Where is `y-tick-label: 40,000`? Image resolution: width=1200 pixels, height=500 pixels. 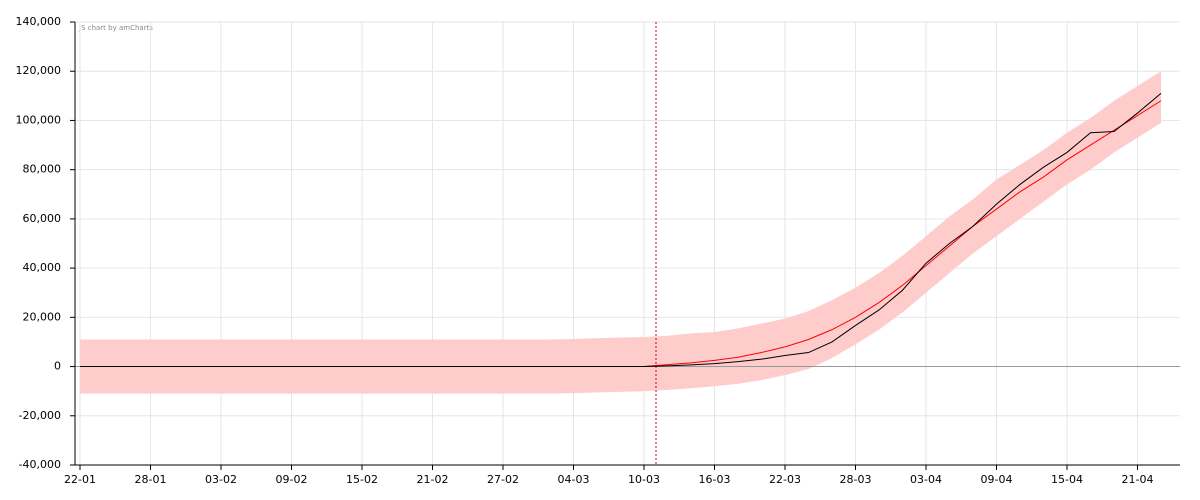 y-tick-label: 40,000 is located at coordinates (42, 267).